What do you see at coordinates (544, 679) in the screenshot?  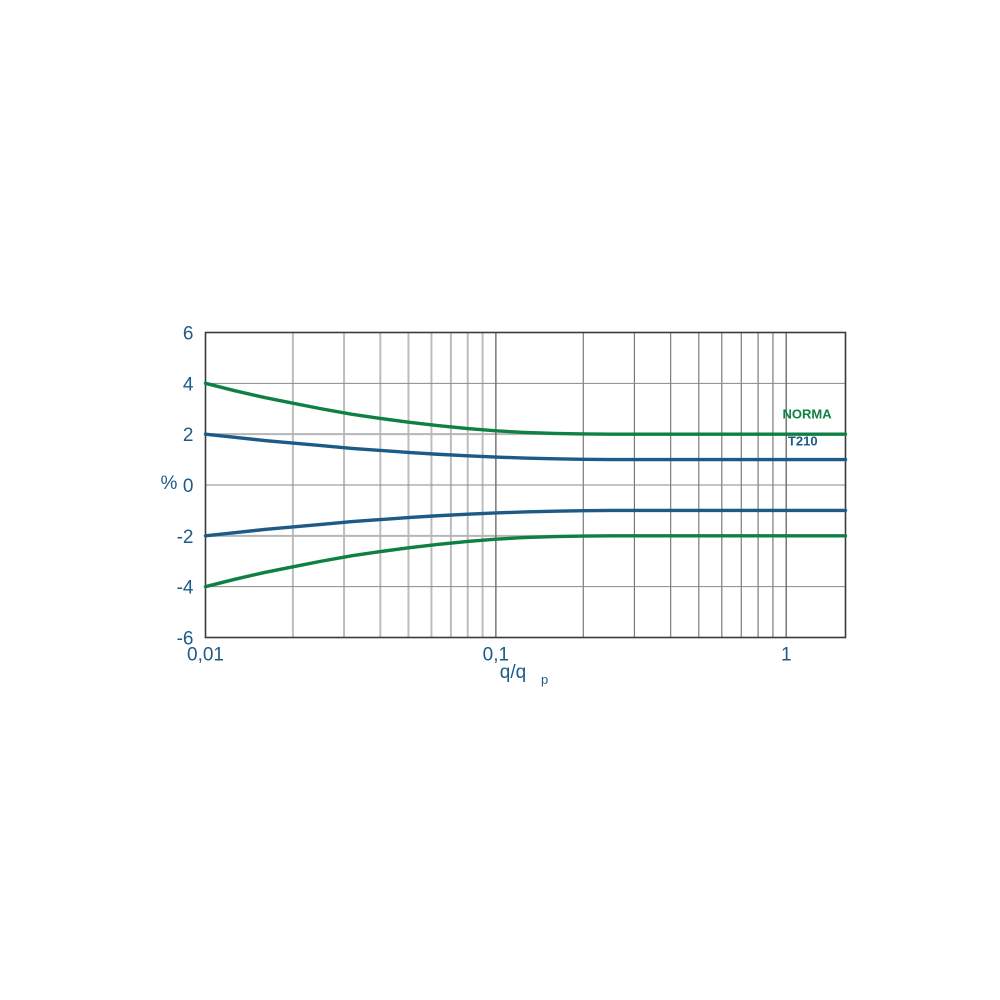 I see `x-axis-title-subscript: p` at bounding box center [544, 679].